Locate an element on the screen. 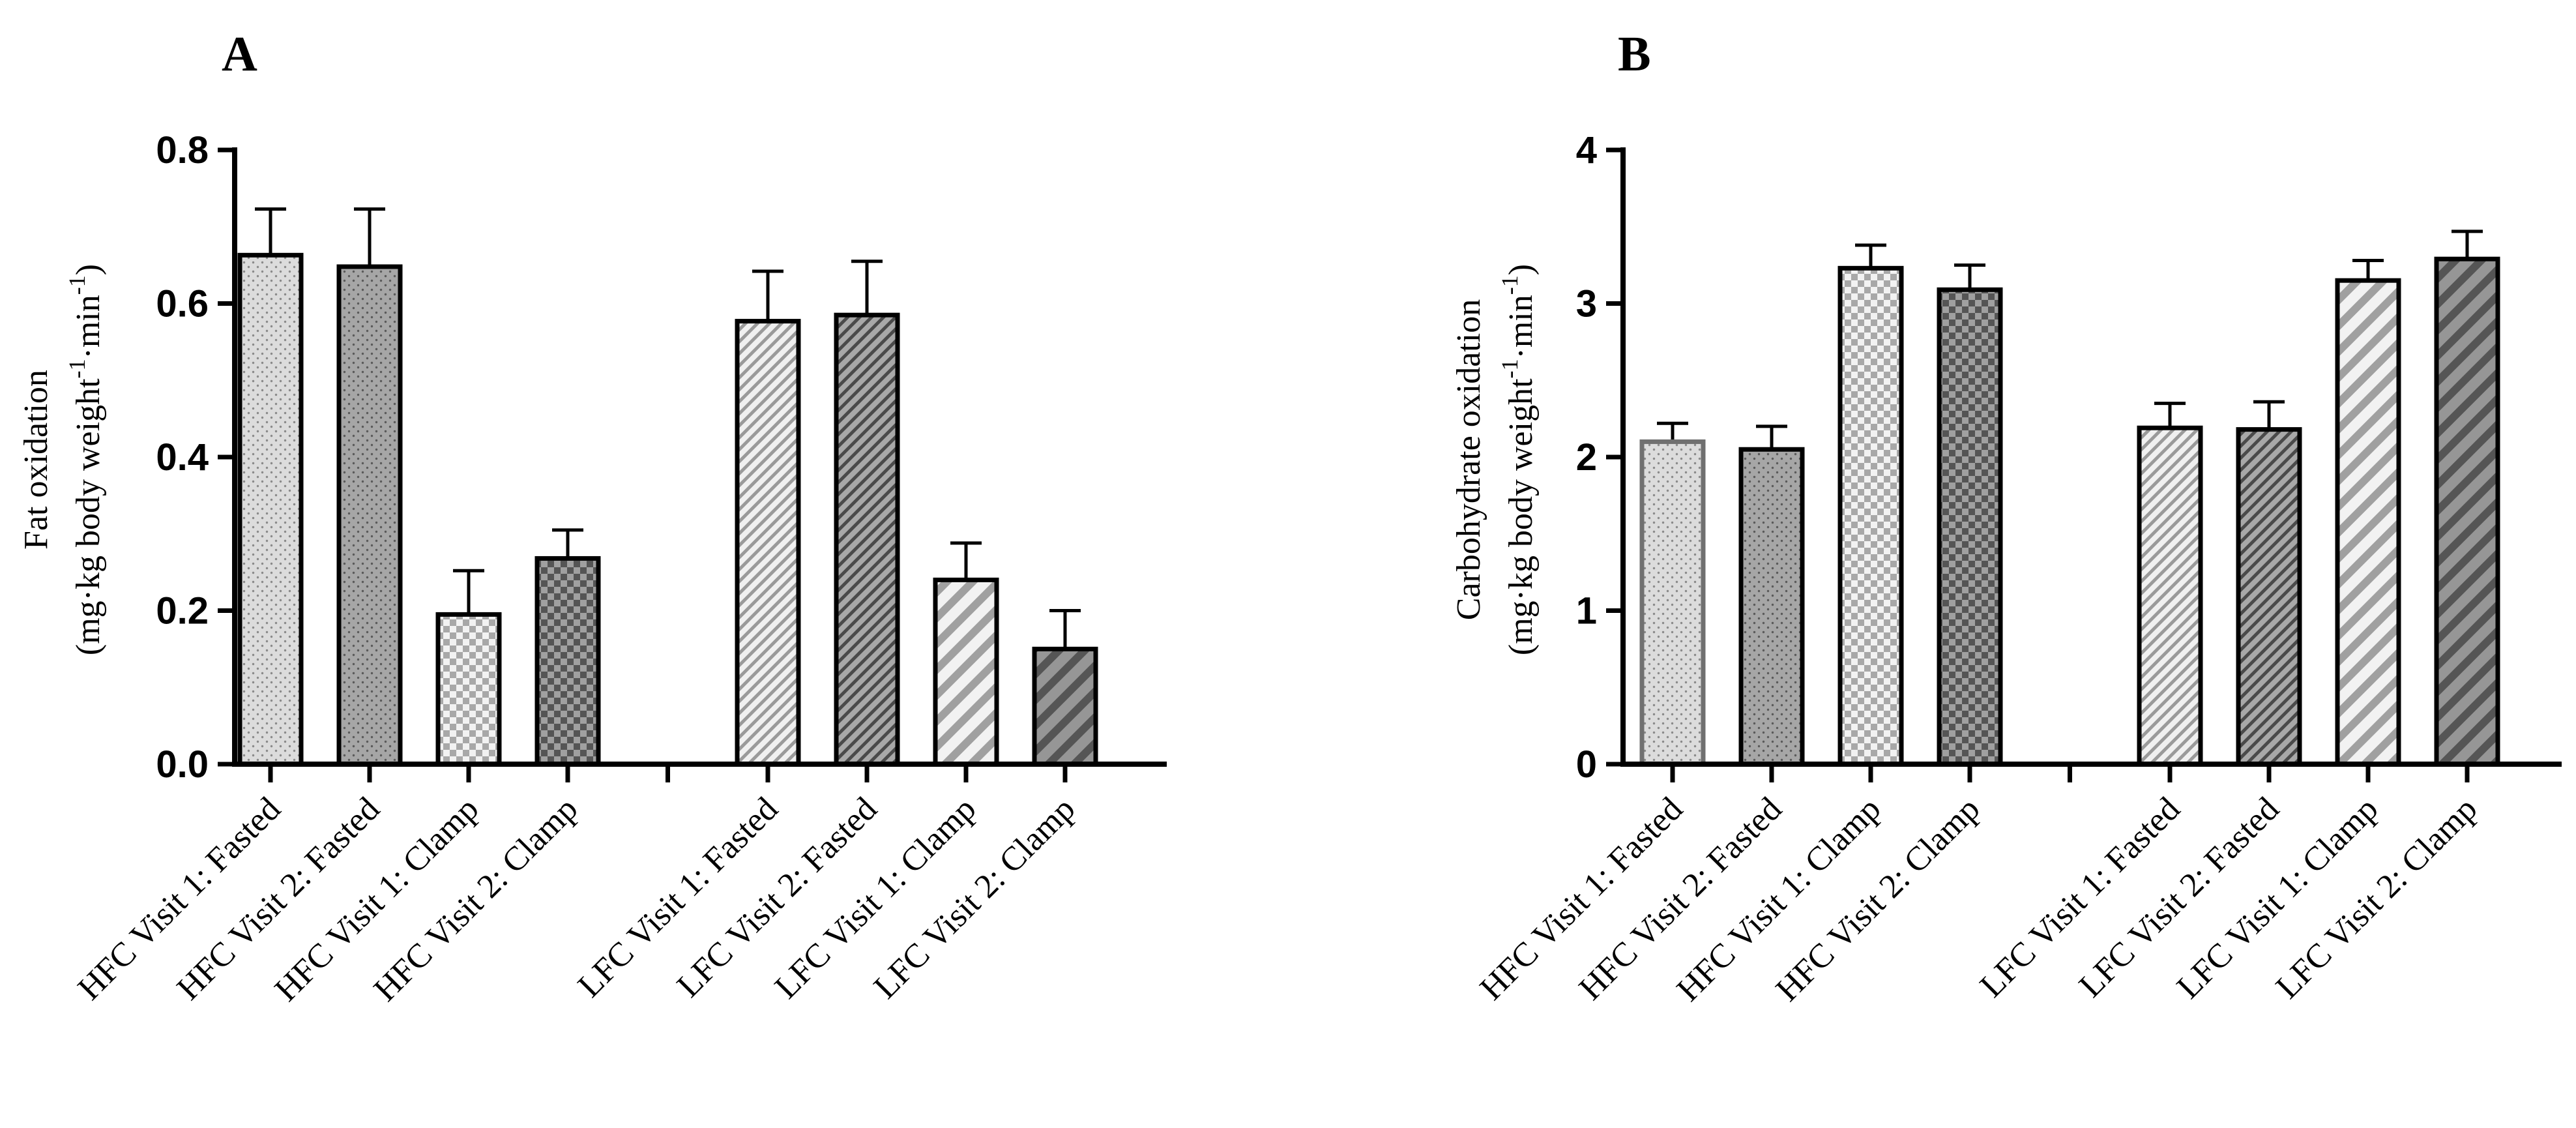 The image size is (2576, 1128). panel-b-y-tick-label: 0 is located at coordinates (1586, 764).